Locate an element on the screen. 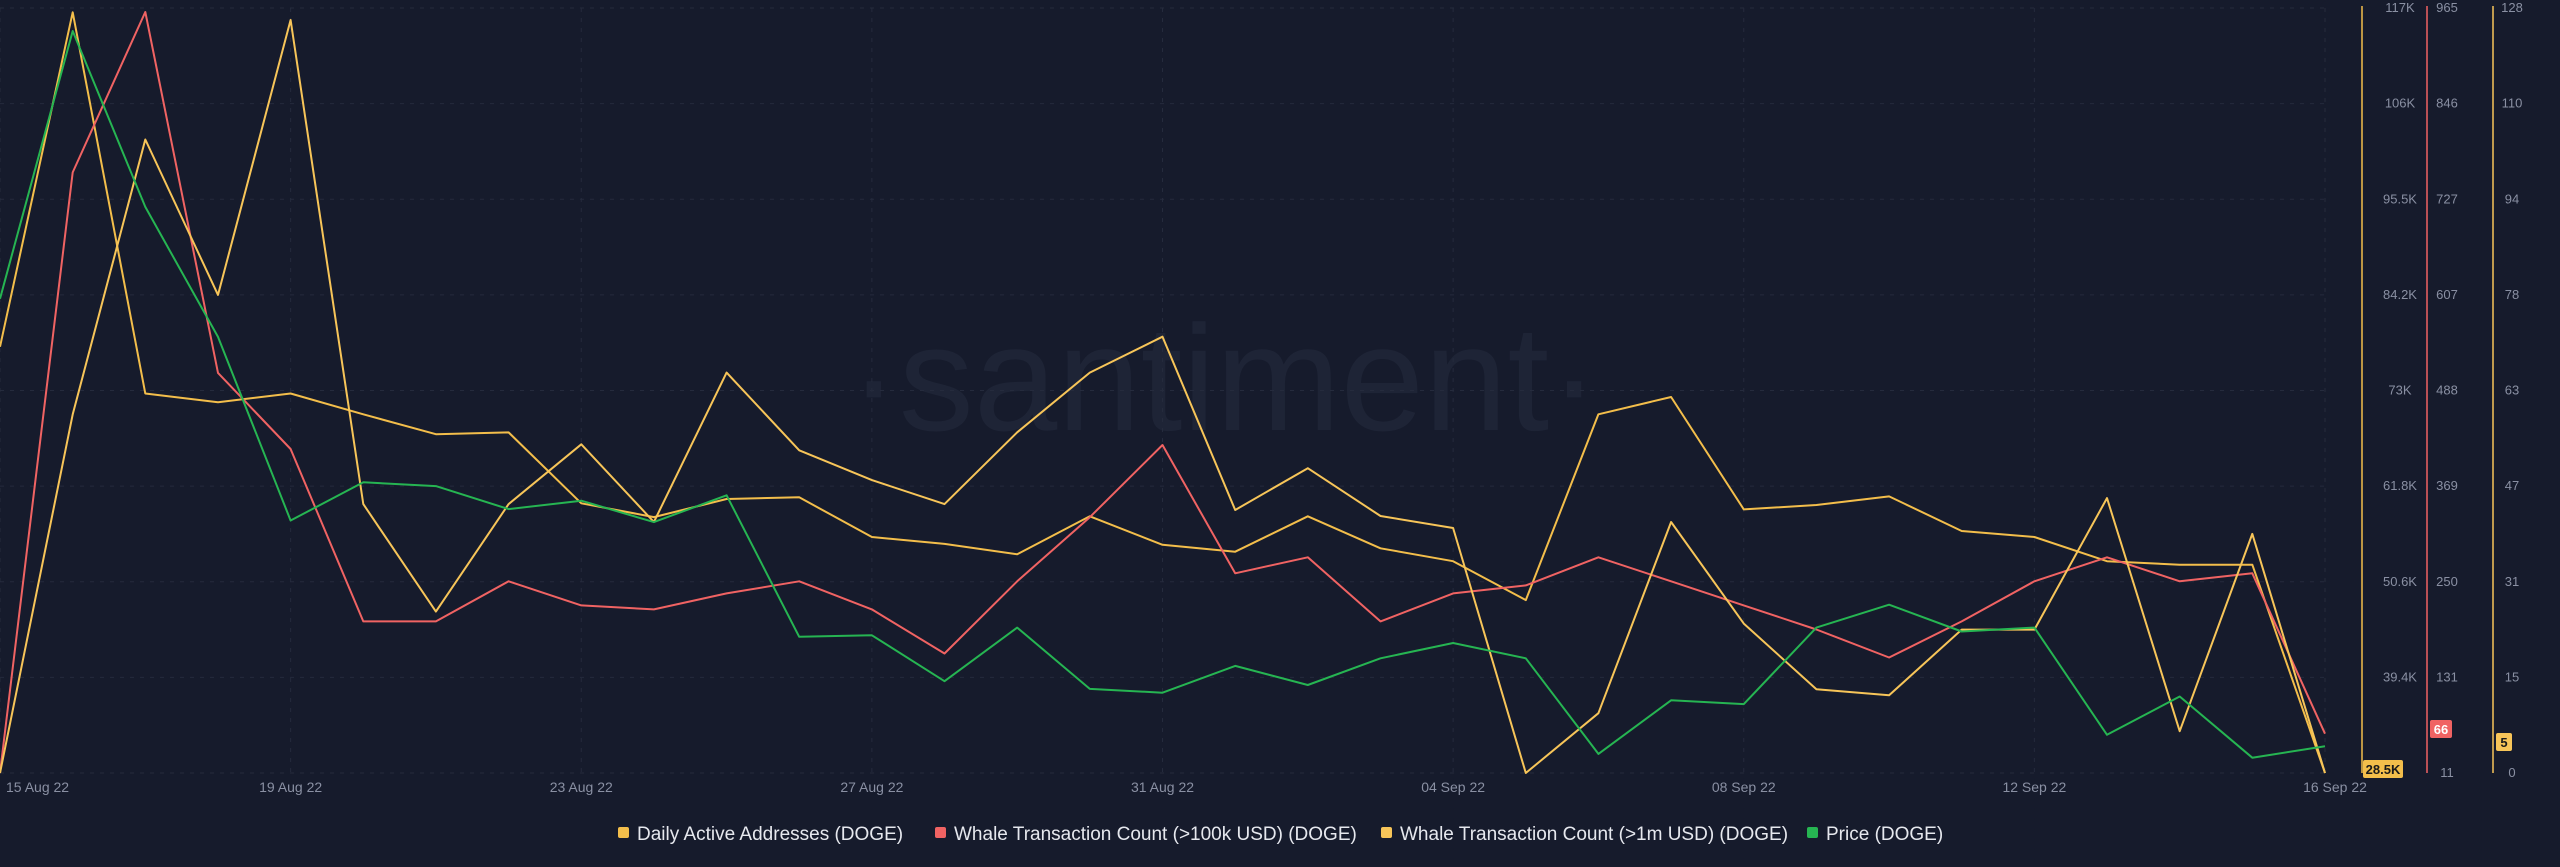 The width and height of the screenshot is (2560, 867). whale100k-tick-label: 846 is located at coordinates (2447, 103).